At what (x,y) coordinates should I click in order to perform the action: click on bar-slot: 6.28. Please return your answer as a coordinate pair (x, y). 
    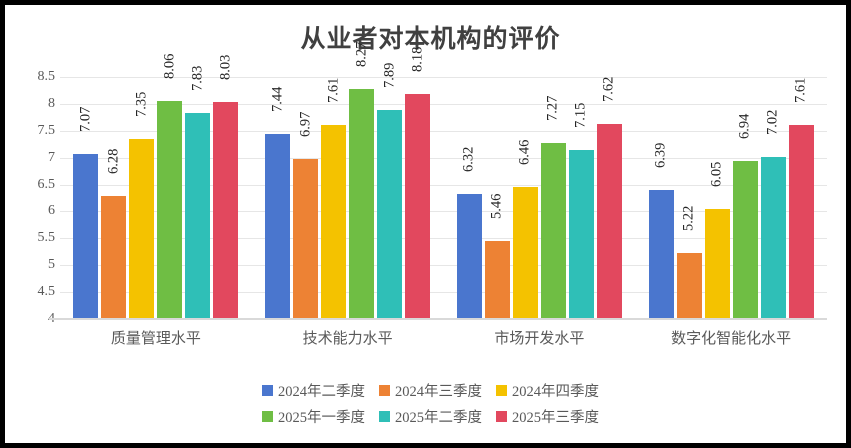
    Looking at the image, I should click on (114, 198).